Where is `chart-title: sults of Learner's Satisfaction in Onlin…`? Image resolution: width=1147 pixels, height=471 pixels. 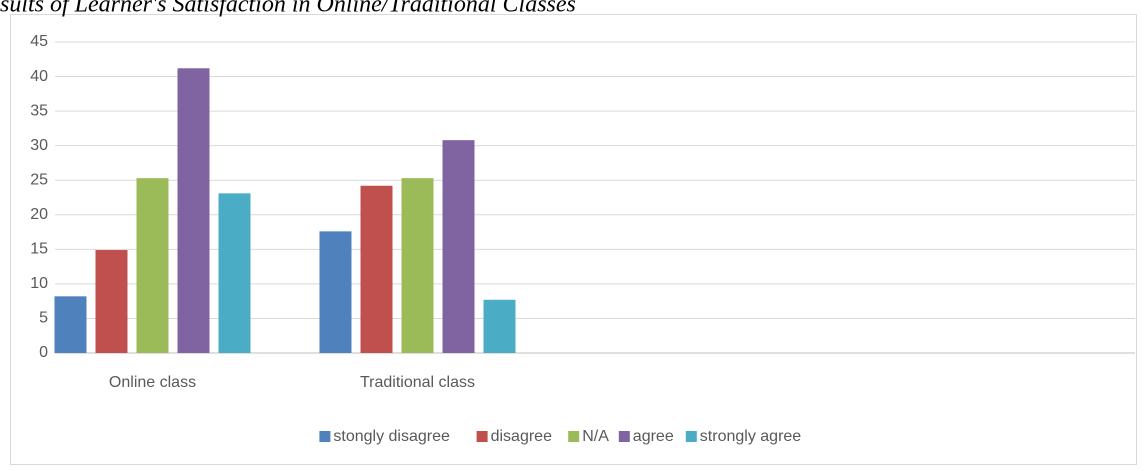
chart-title: sults of Learner's Satisfaction in Onlin… is located at coordinates (288, 9).